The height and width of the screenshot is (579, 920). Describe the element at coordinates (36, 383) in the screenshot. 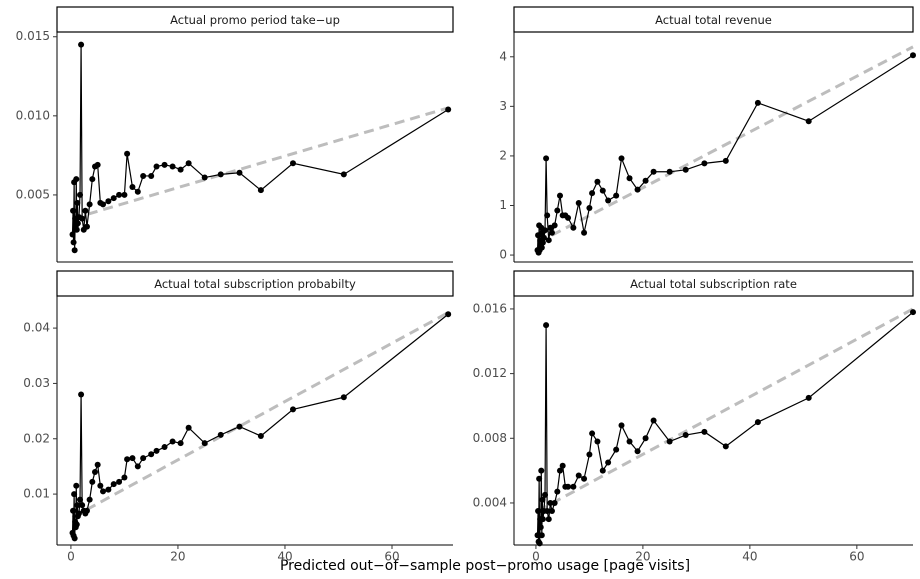

I see `y-tick-label: 0.03` at that location.